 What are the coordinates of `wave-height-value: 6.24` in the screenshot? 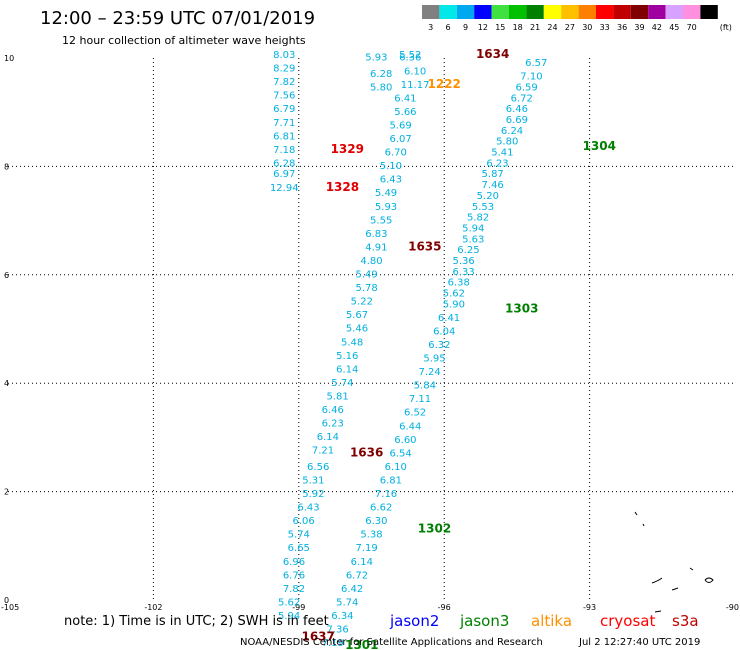 It's located at (512, 131).